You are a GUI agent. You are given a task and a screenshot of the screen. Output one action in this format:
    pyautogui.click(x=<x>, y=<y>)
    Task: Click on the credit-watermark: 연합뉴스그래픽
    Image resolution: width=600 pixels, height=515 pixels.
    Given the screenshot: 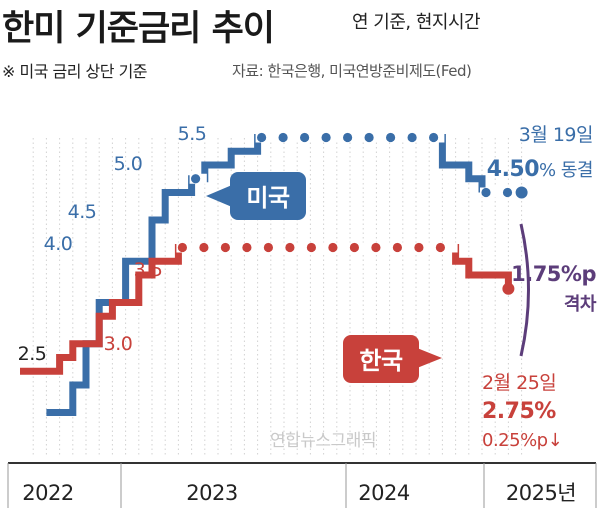 What is the action you would take?
    pyautogui.click(x=323, y=441)
    